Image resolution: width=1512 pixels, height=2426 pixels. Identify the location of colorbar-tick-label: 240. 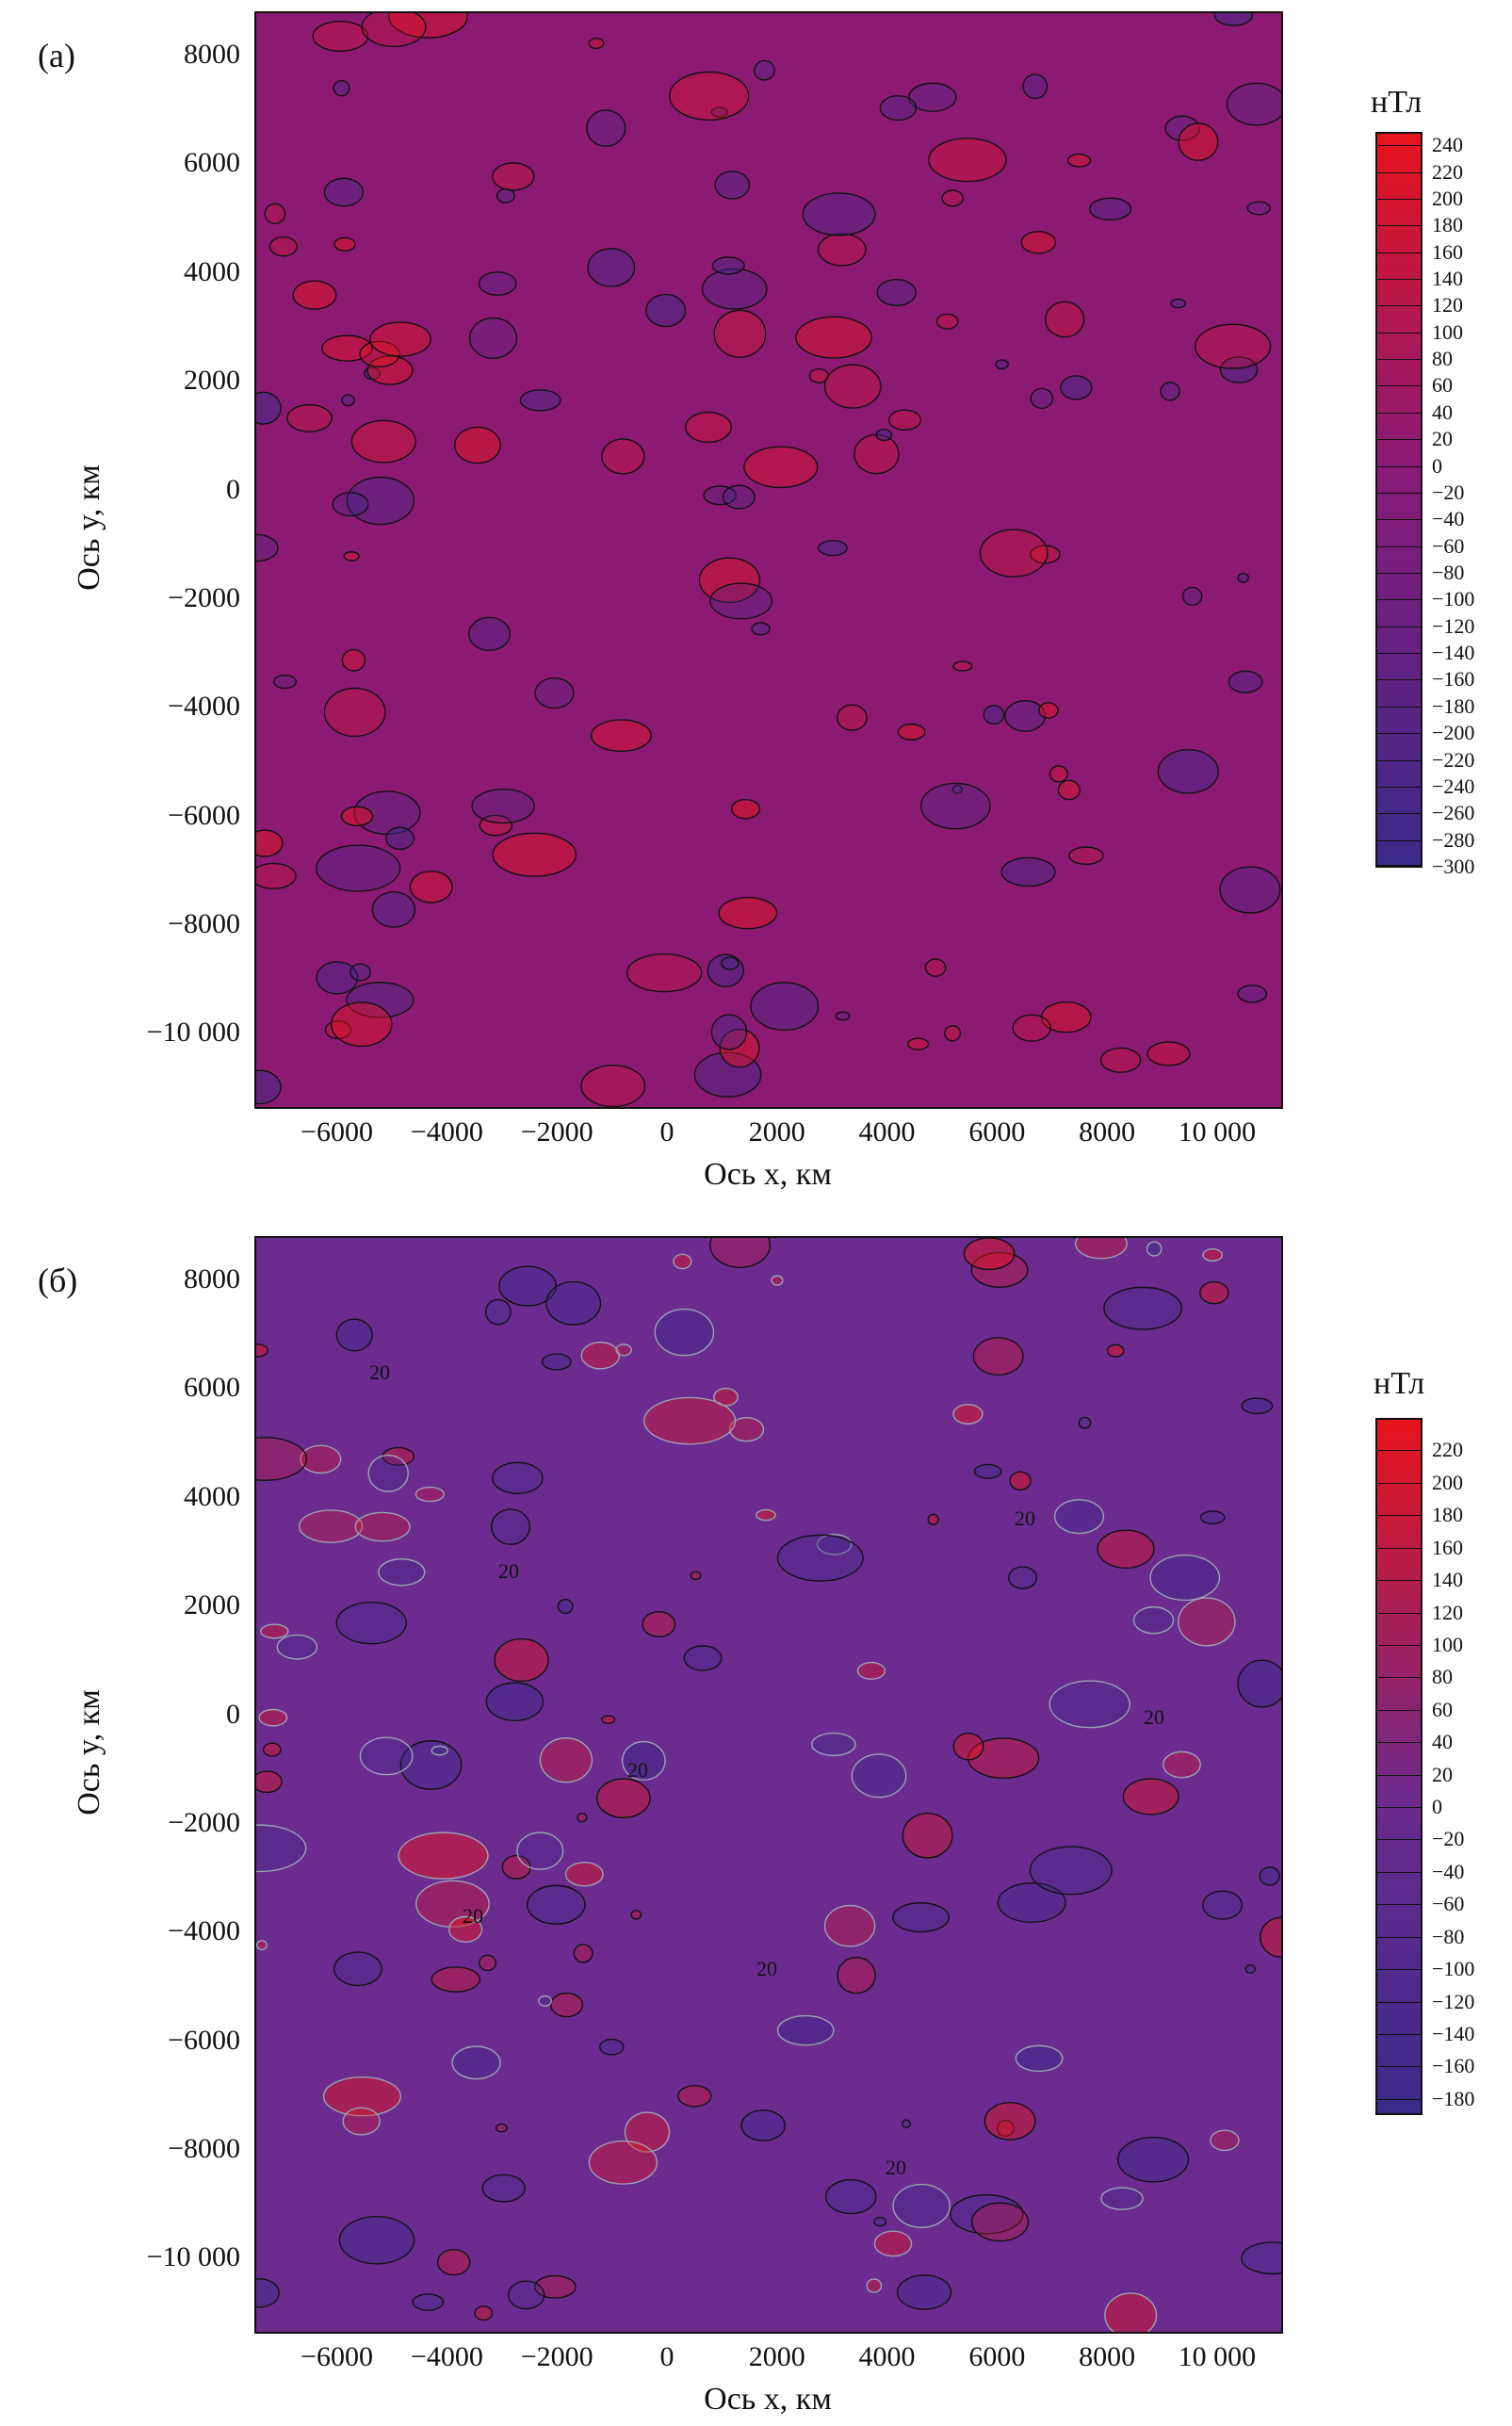
(1447, 145).